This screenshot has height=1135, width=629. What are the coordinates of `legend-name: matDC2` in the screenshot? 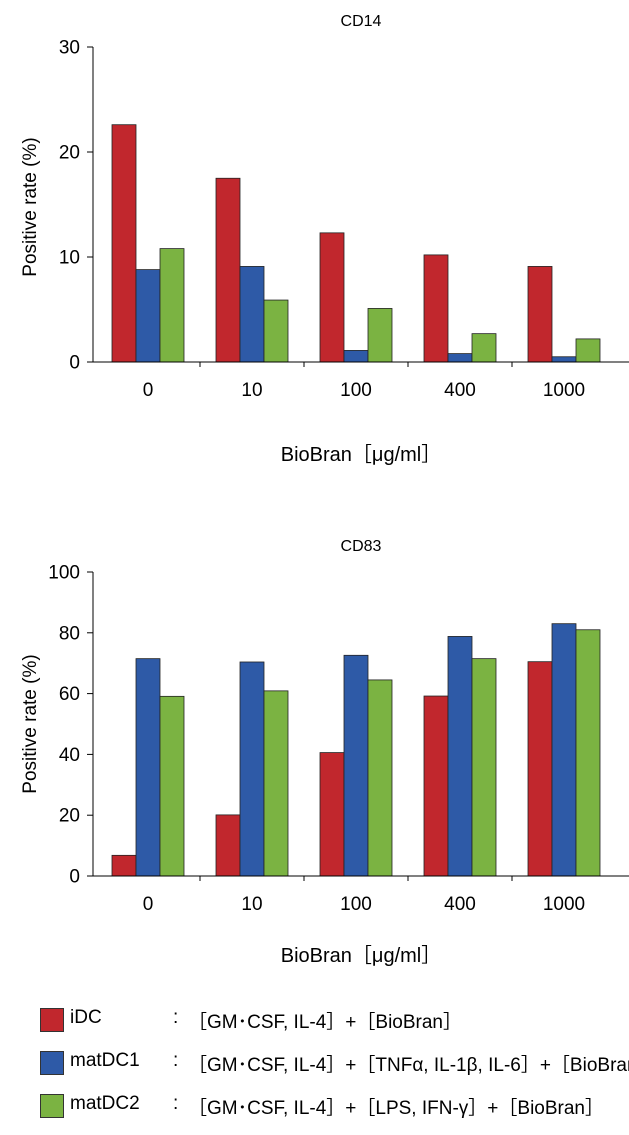 It's located at (105, 1103).